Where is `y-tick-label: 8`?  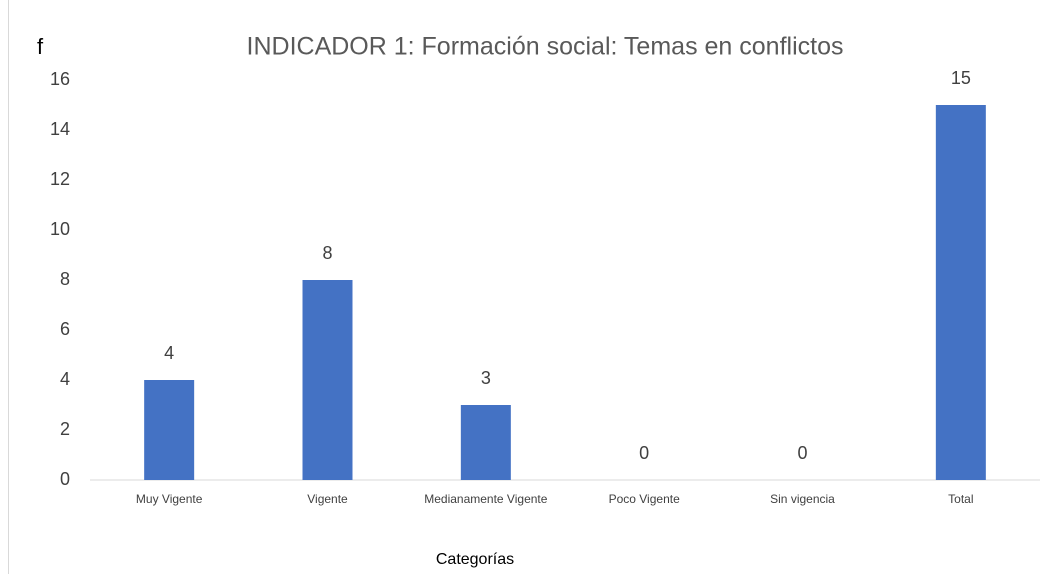 y-tick-label: 8 is located at coordinates (65, 279).